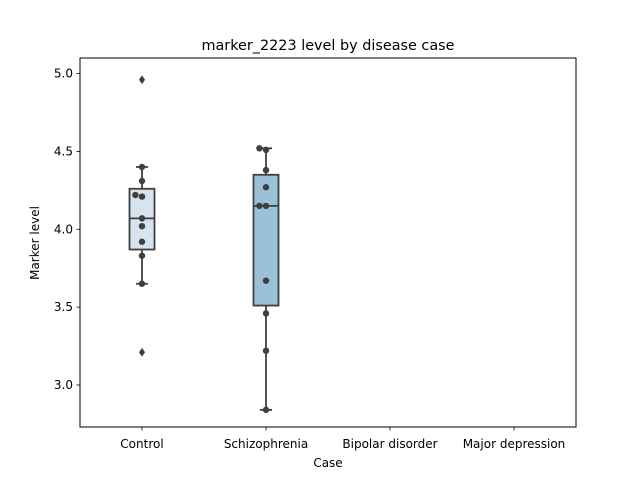  What do you see at coordinates (389, 444) in the screenshot?
I see `x-tick-label: Bipolar disorder` at bounding box center [389, 444].